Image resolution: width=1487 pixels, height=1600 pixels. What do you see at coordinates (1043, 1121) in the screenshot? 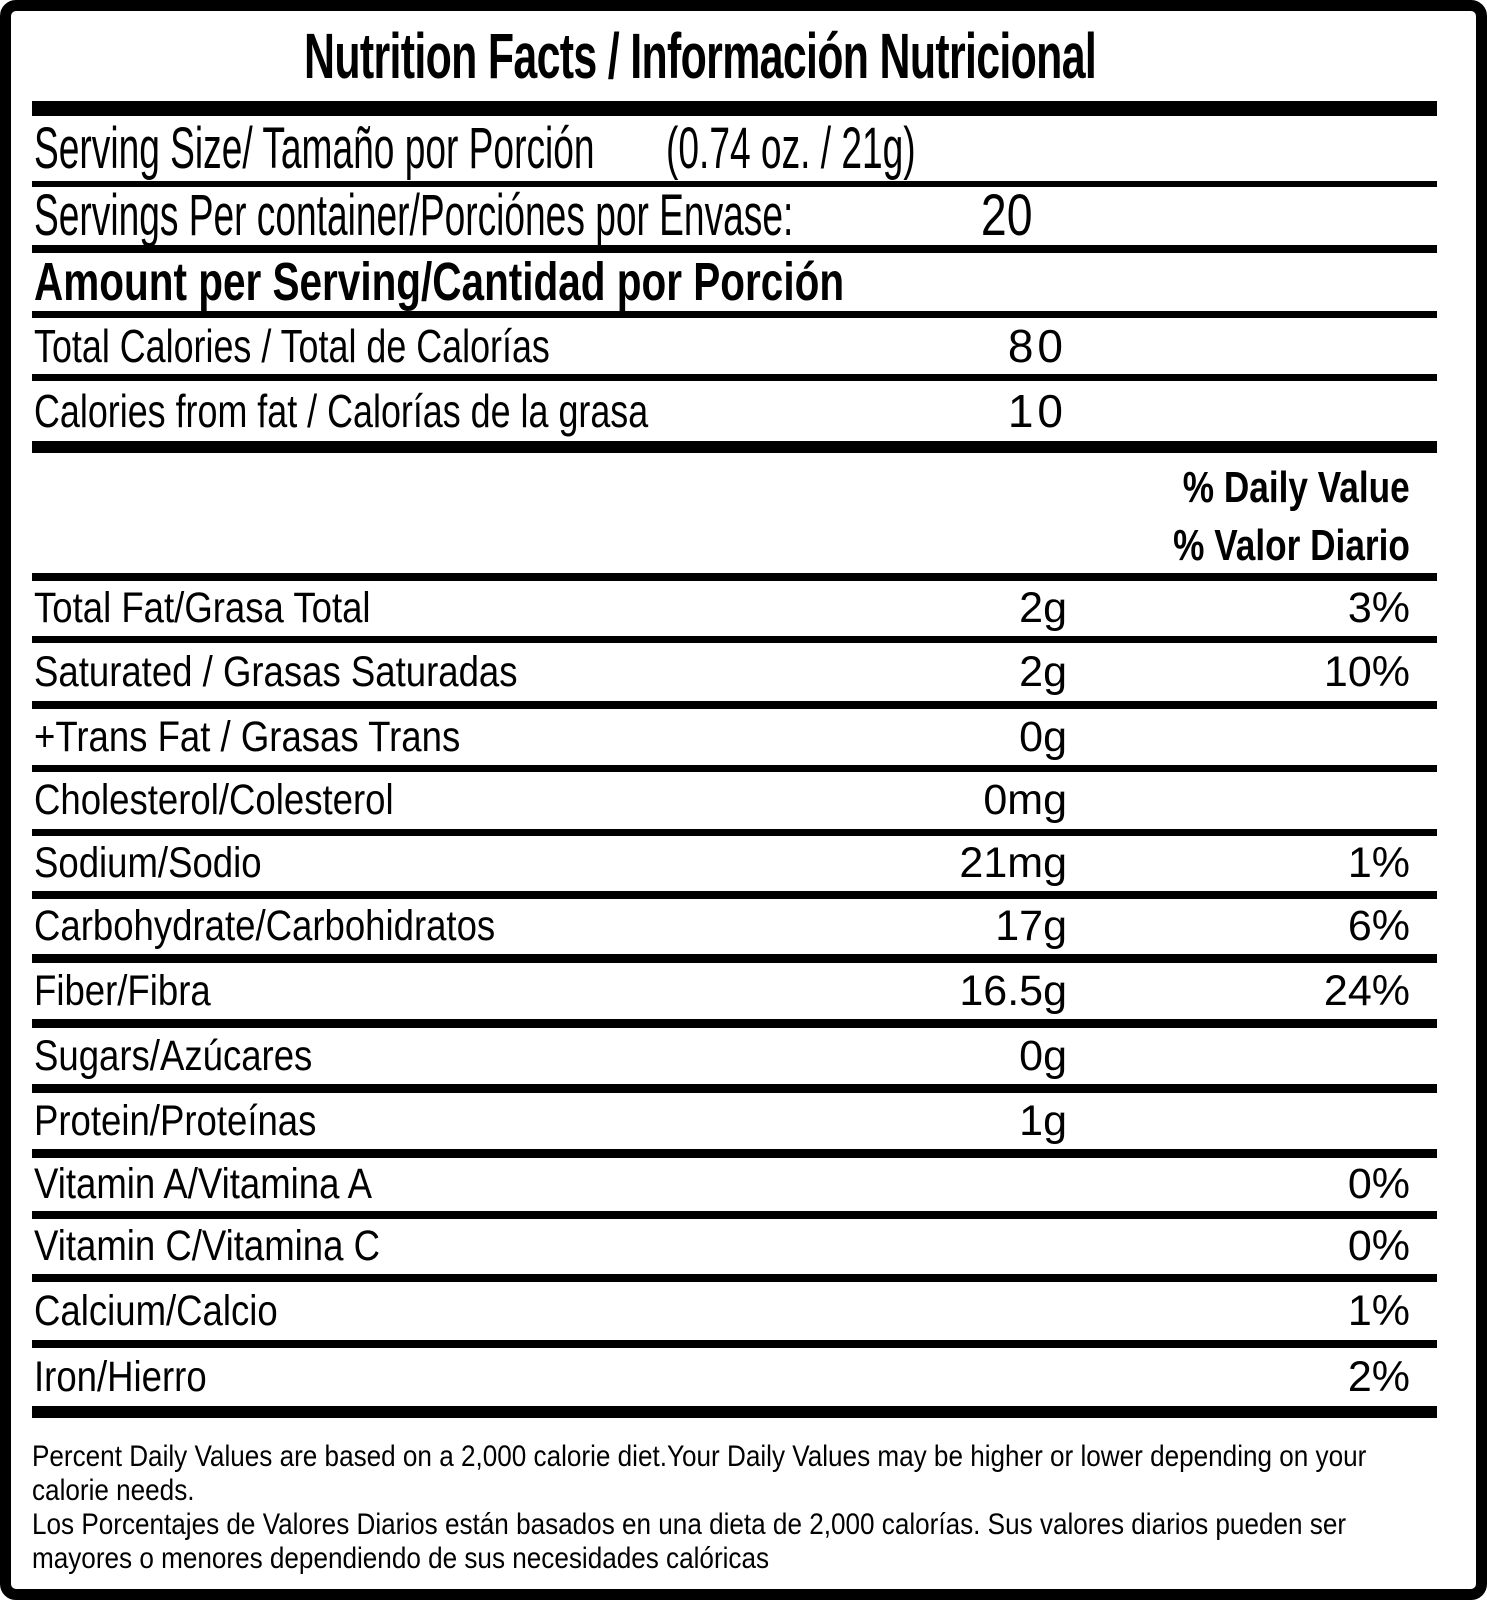
I see `nutrient-value: 1g` at bounding box center [1043, 1121].